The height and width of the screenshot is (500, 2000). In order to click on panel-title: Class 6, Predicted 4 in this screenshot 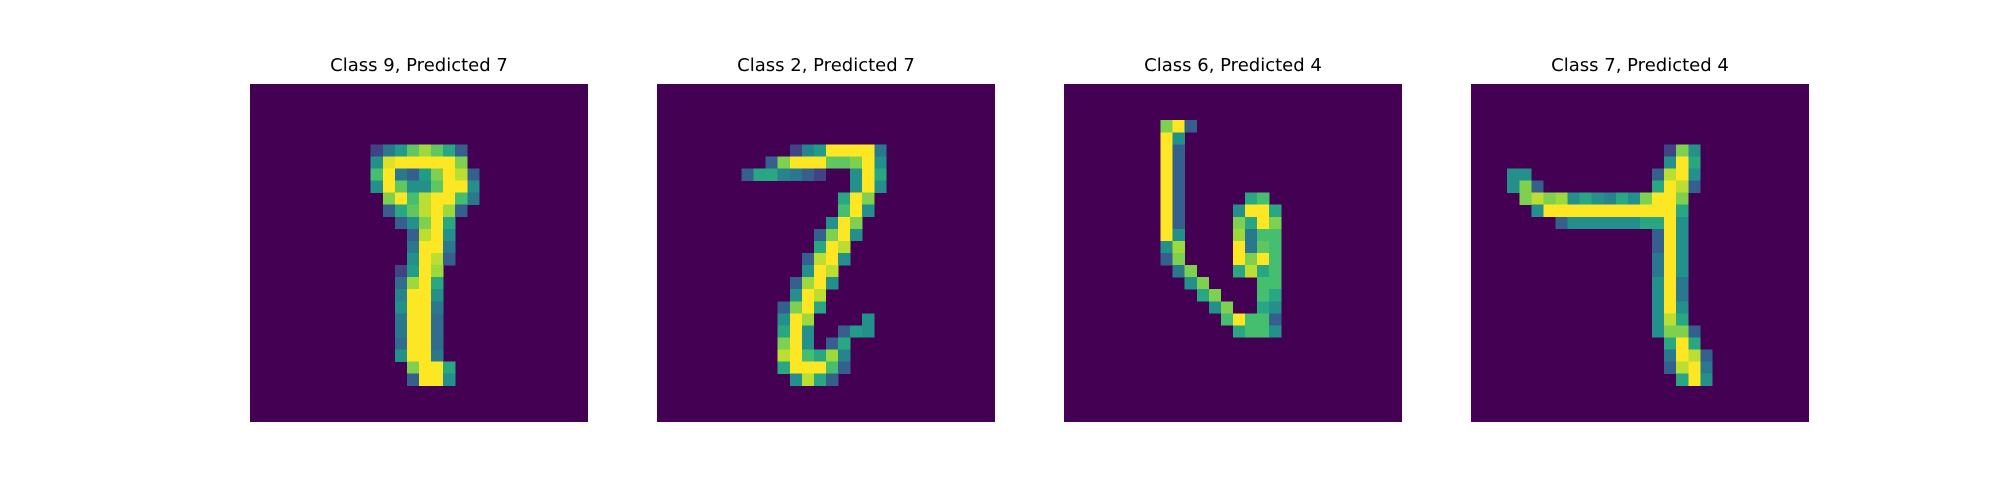, I will do `click(1233, 65)`.